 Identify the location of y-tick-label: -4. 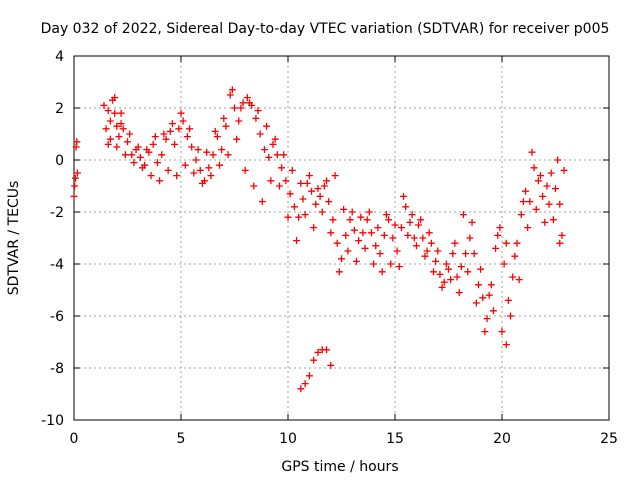
(57, 265).